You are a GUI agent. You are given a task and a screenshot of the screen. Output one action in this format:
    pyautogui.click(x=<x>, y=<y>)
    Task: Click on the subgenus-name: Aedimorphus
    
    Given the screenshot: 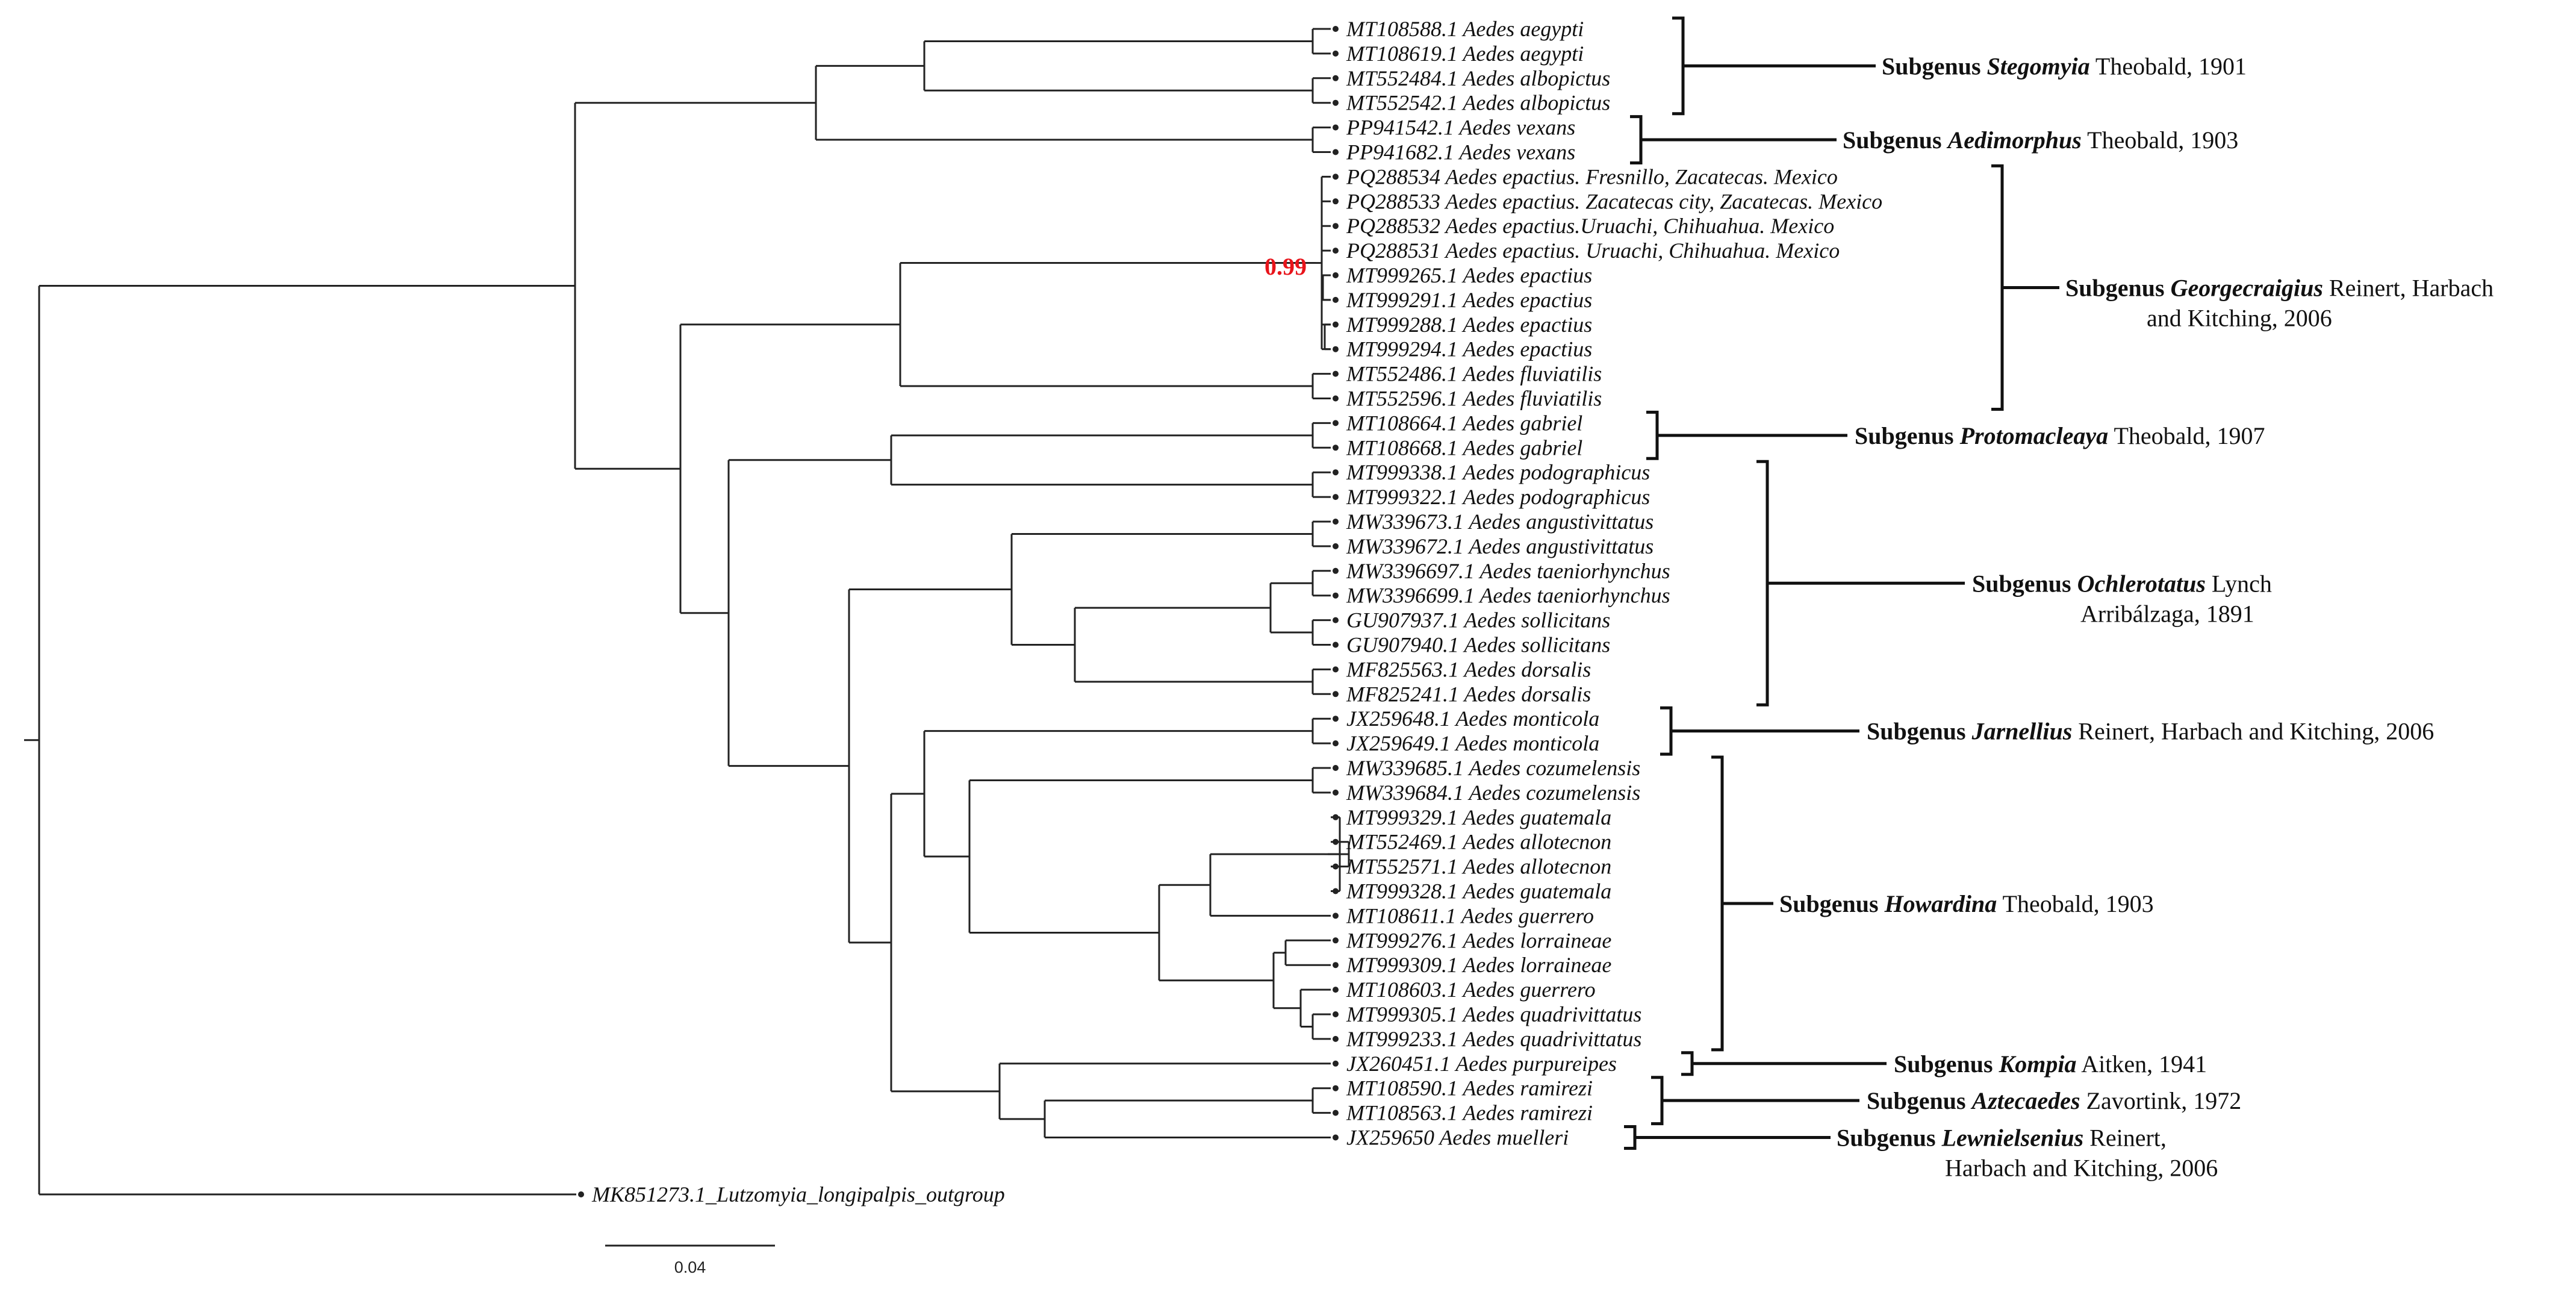 What is the action you would take?
    pyautogui.click(x=2014, y=140)
    